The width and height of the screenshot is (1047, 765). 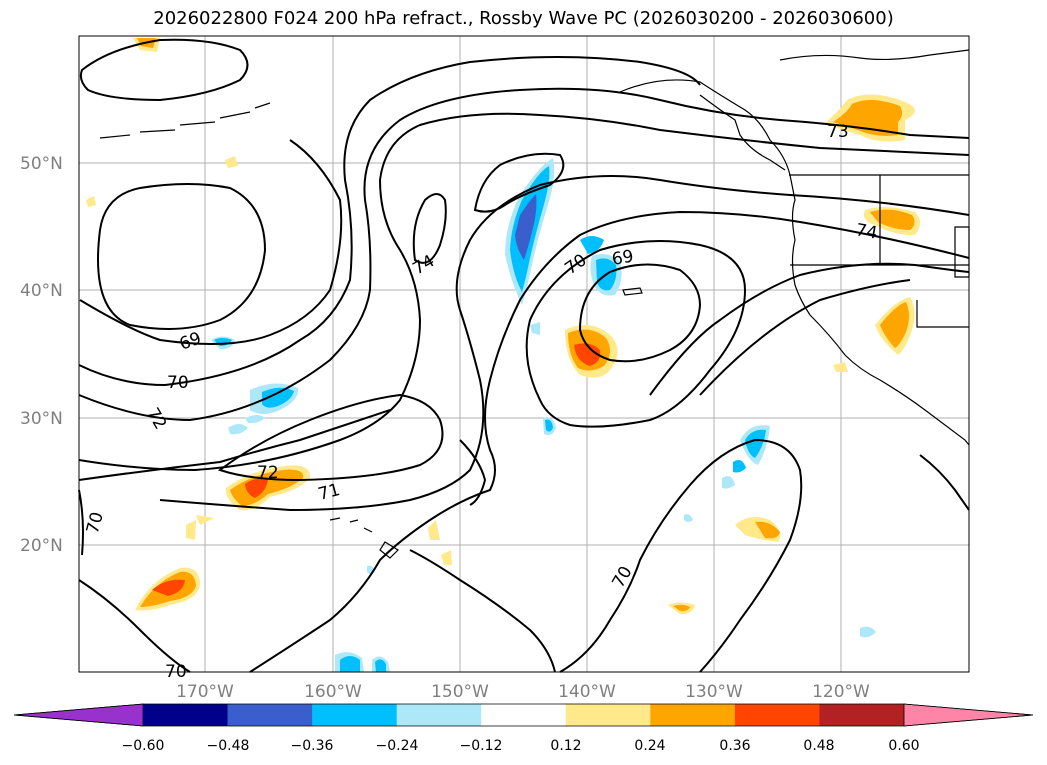 I want to click on lon-label: 120°W, so click(x=841, y=692).